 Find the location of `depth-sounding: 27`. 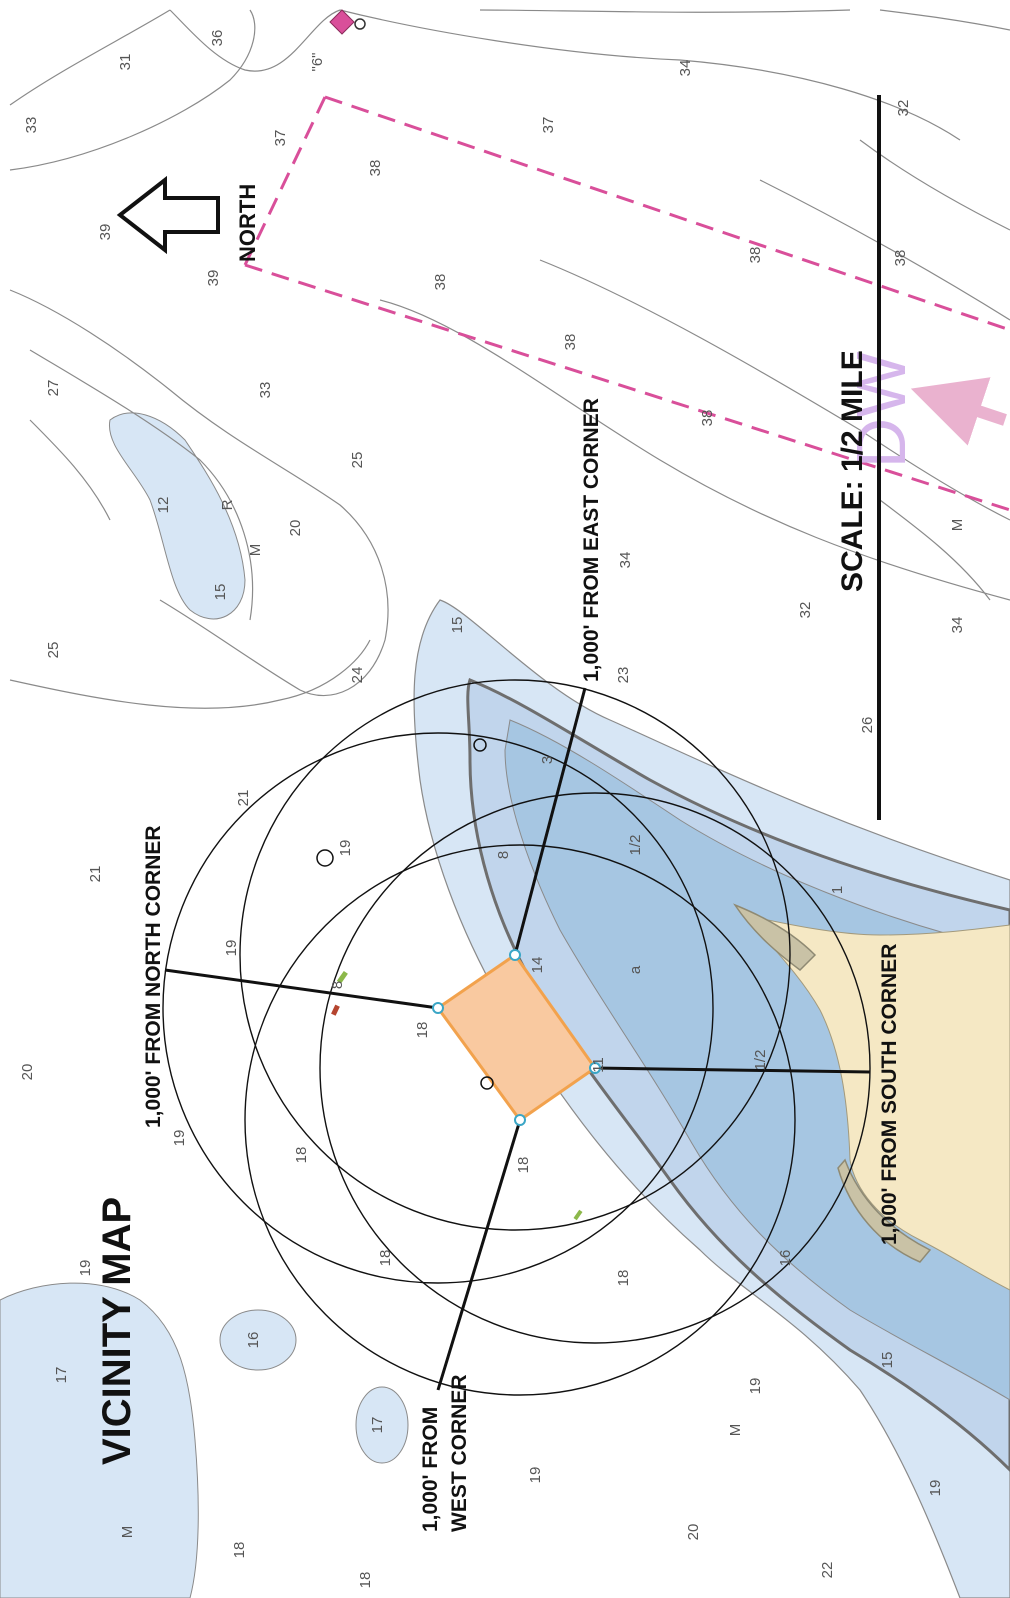

depth-sounding: 27 is located at coordinates (53, 388).